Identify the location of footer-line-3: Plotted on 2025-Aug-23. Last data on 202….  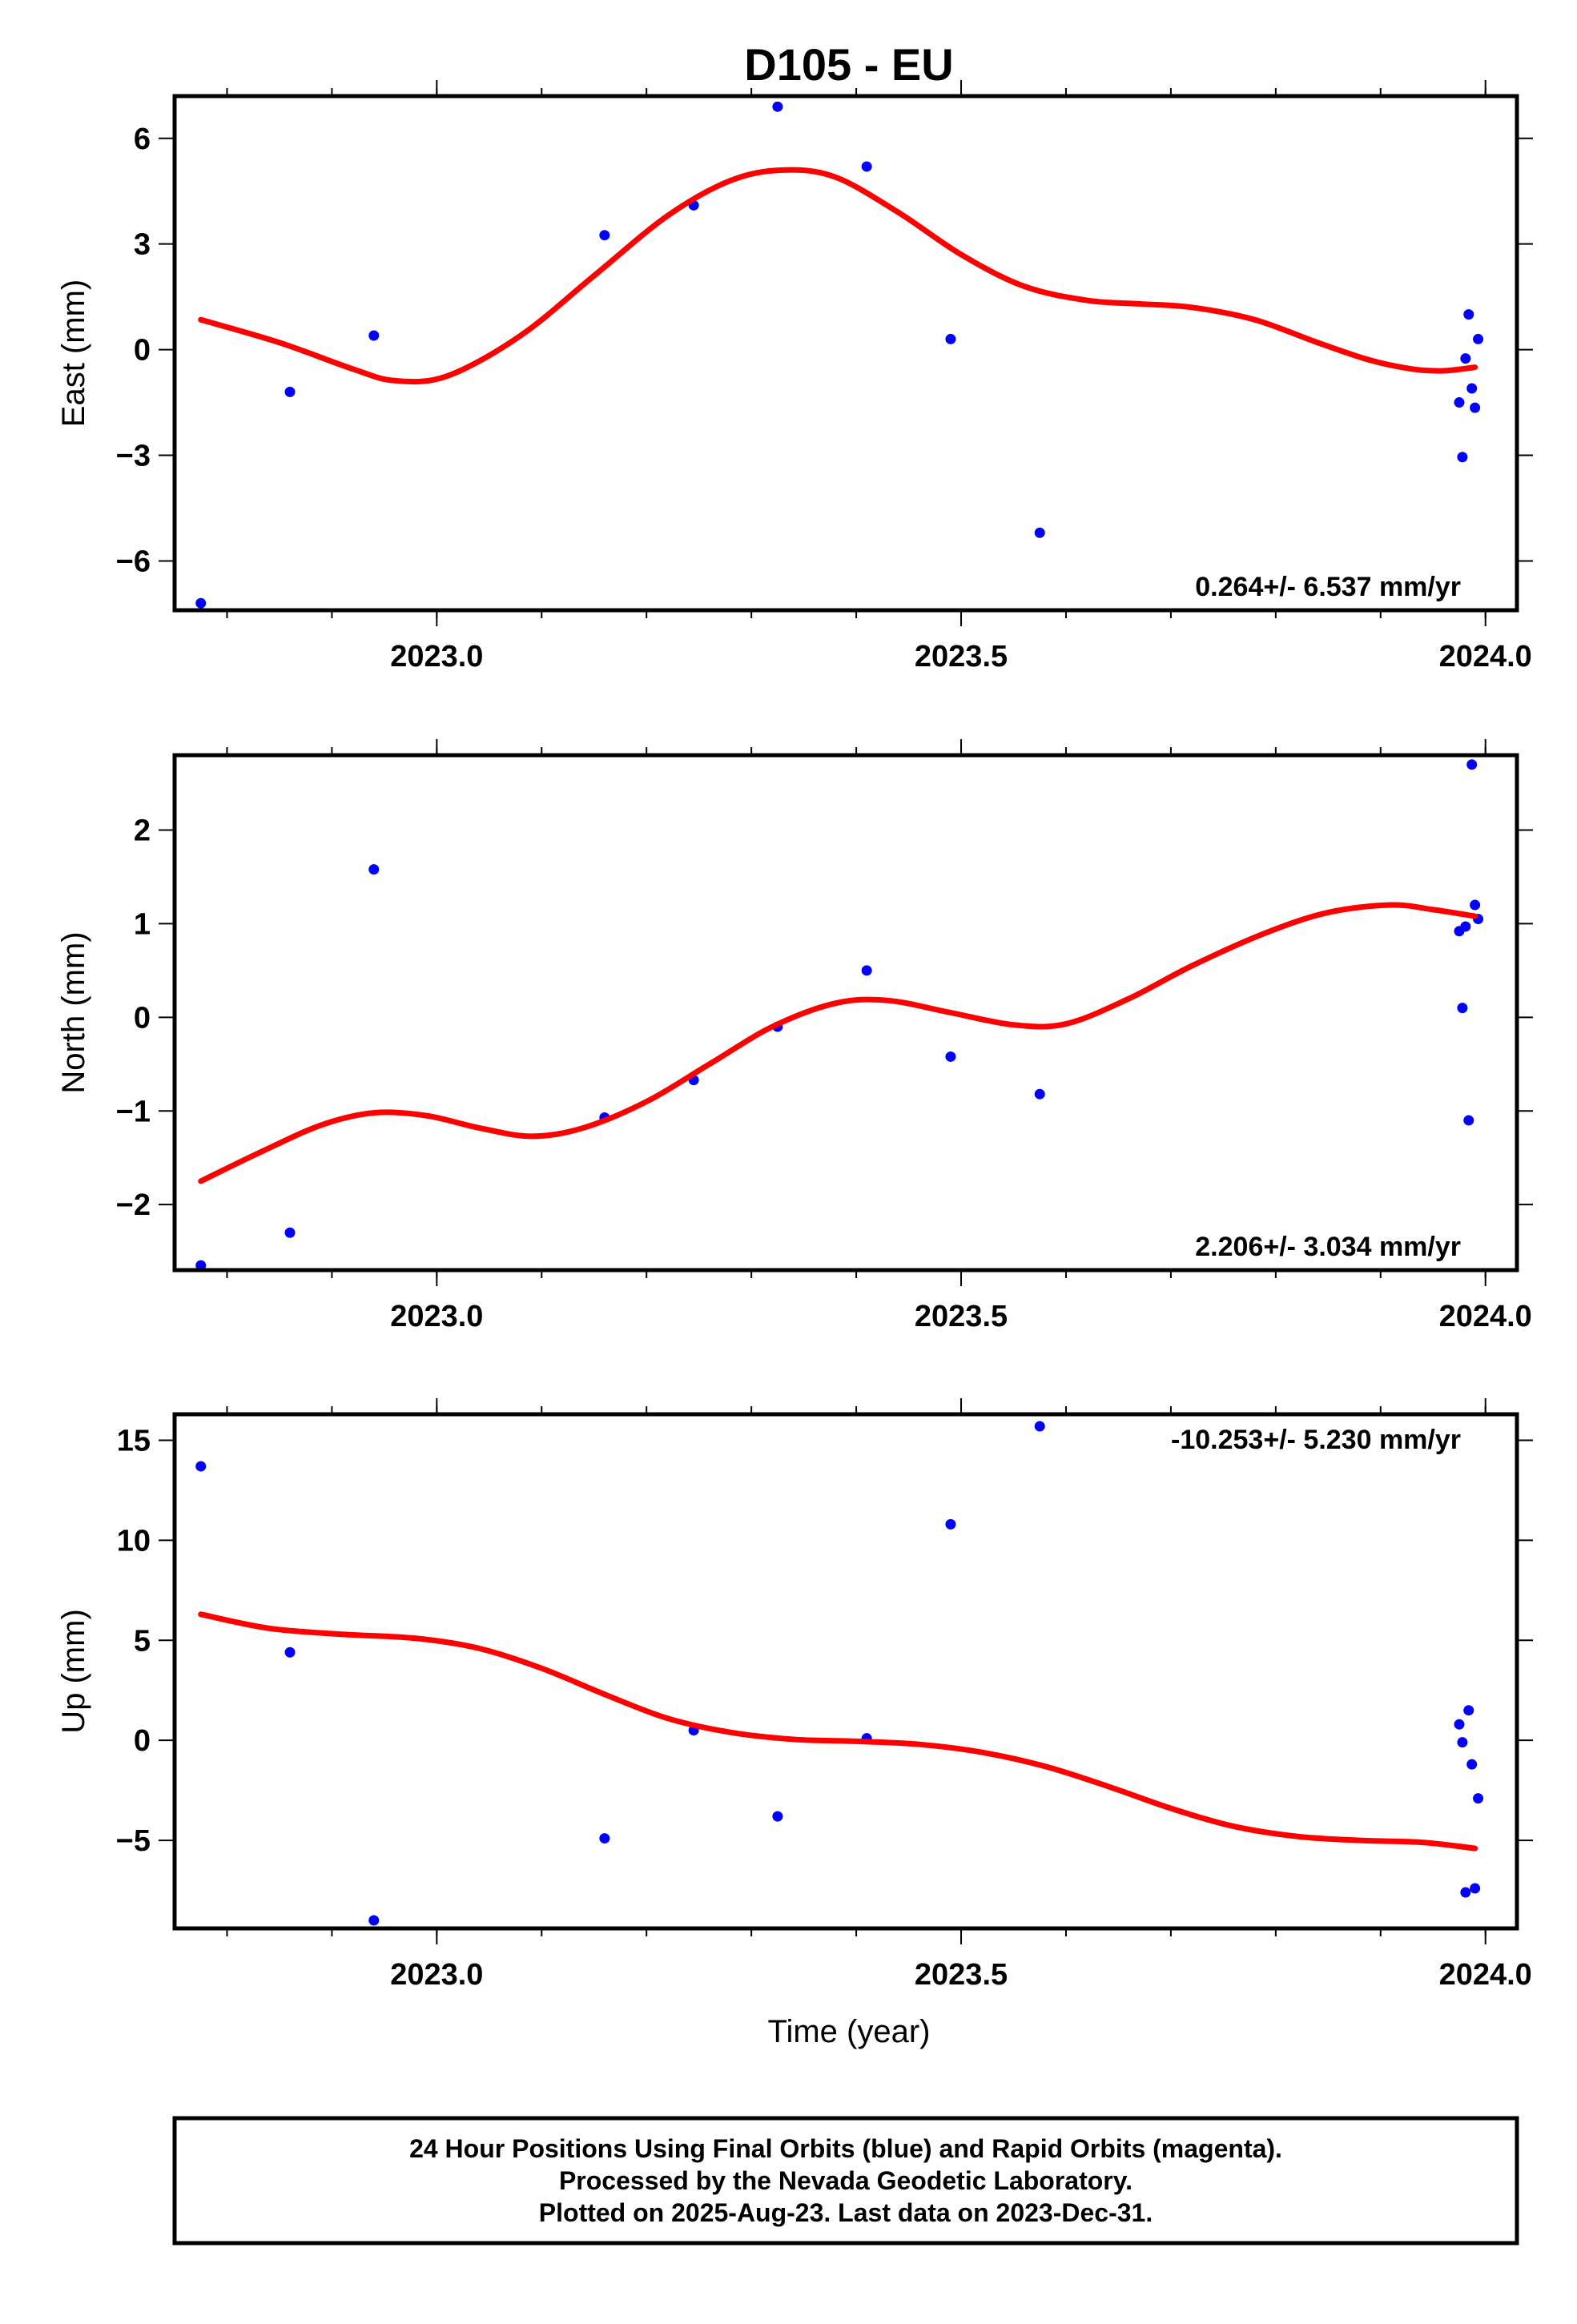
(846, 2212).